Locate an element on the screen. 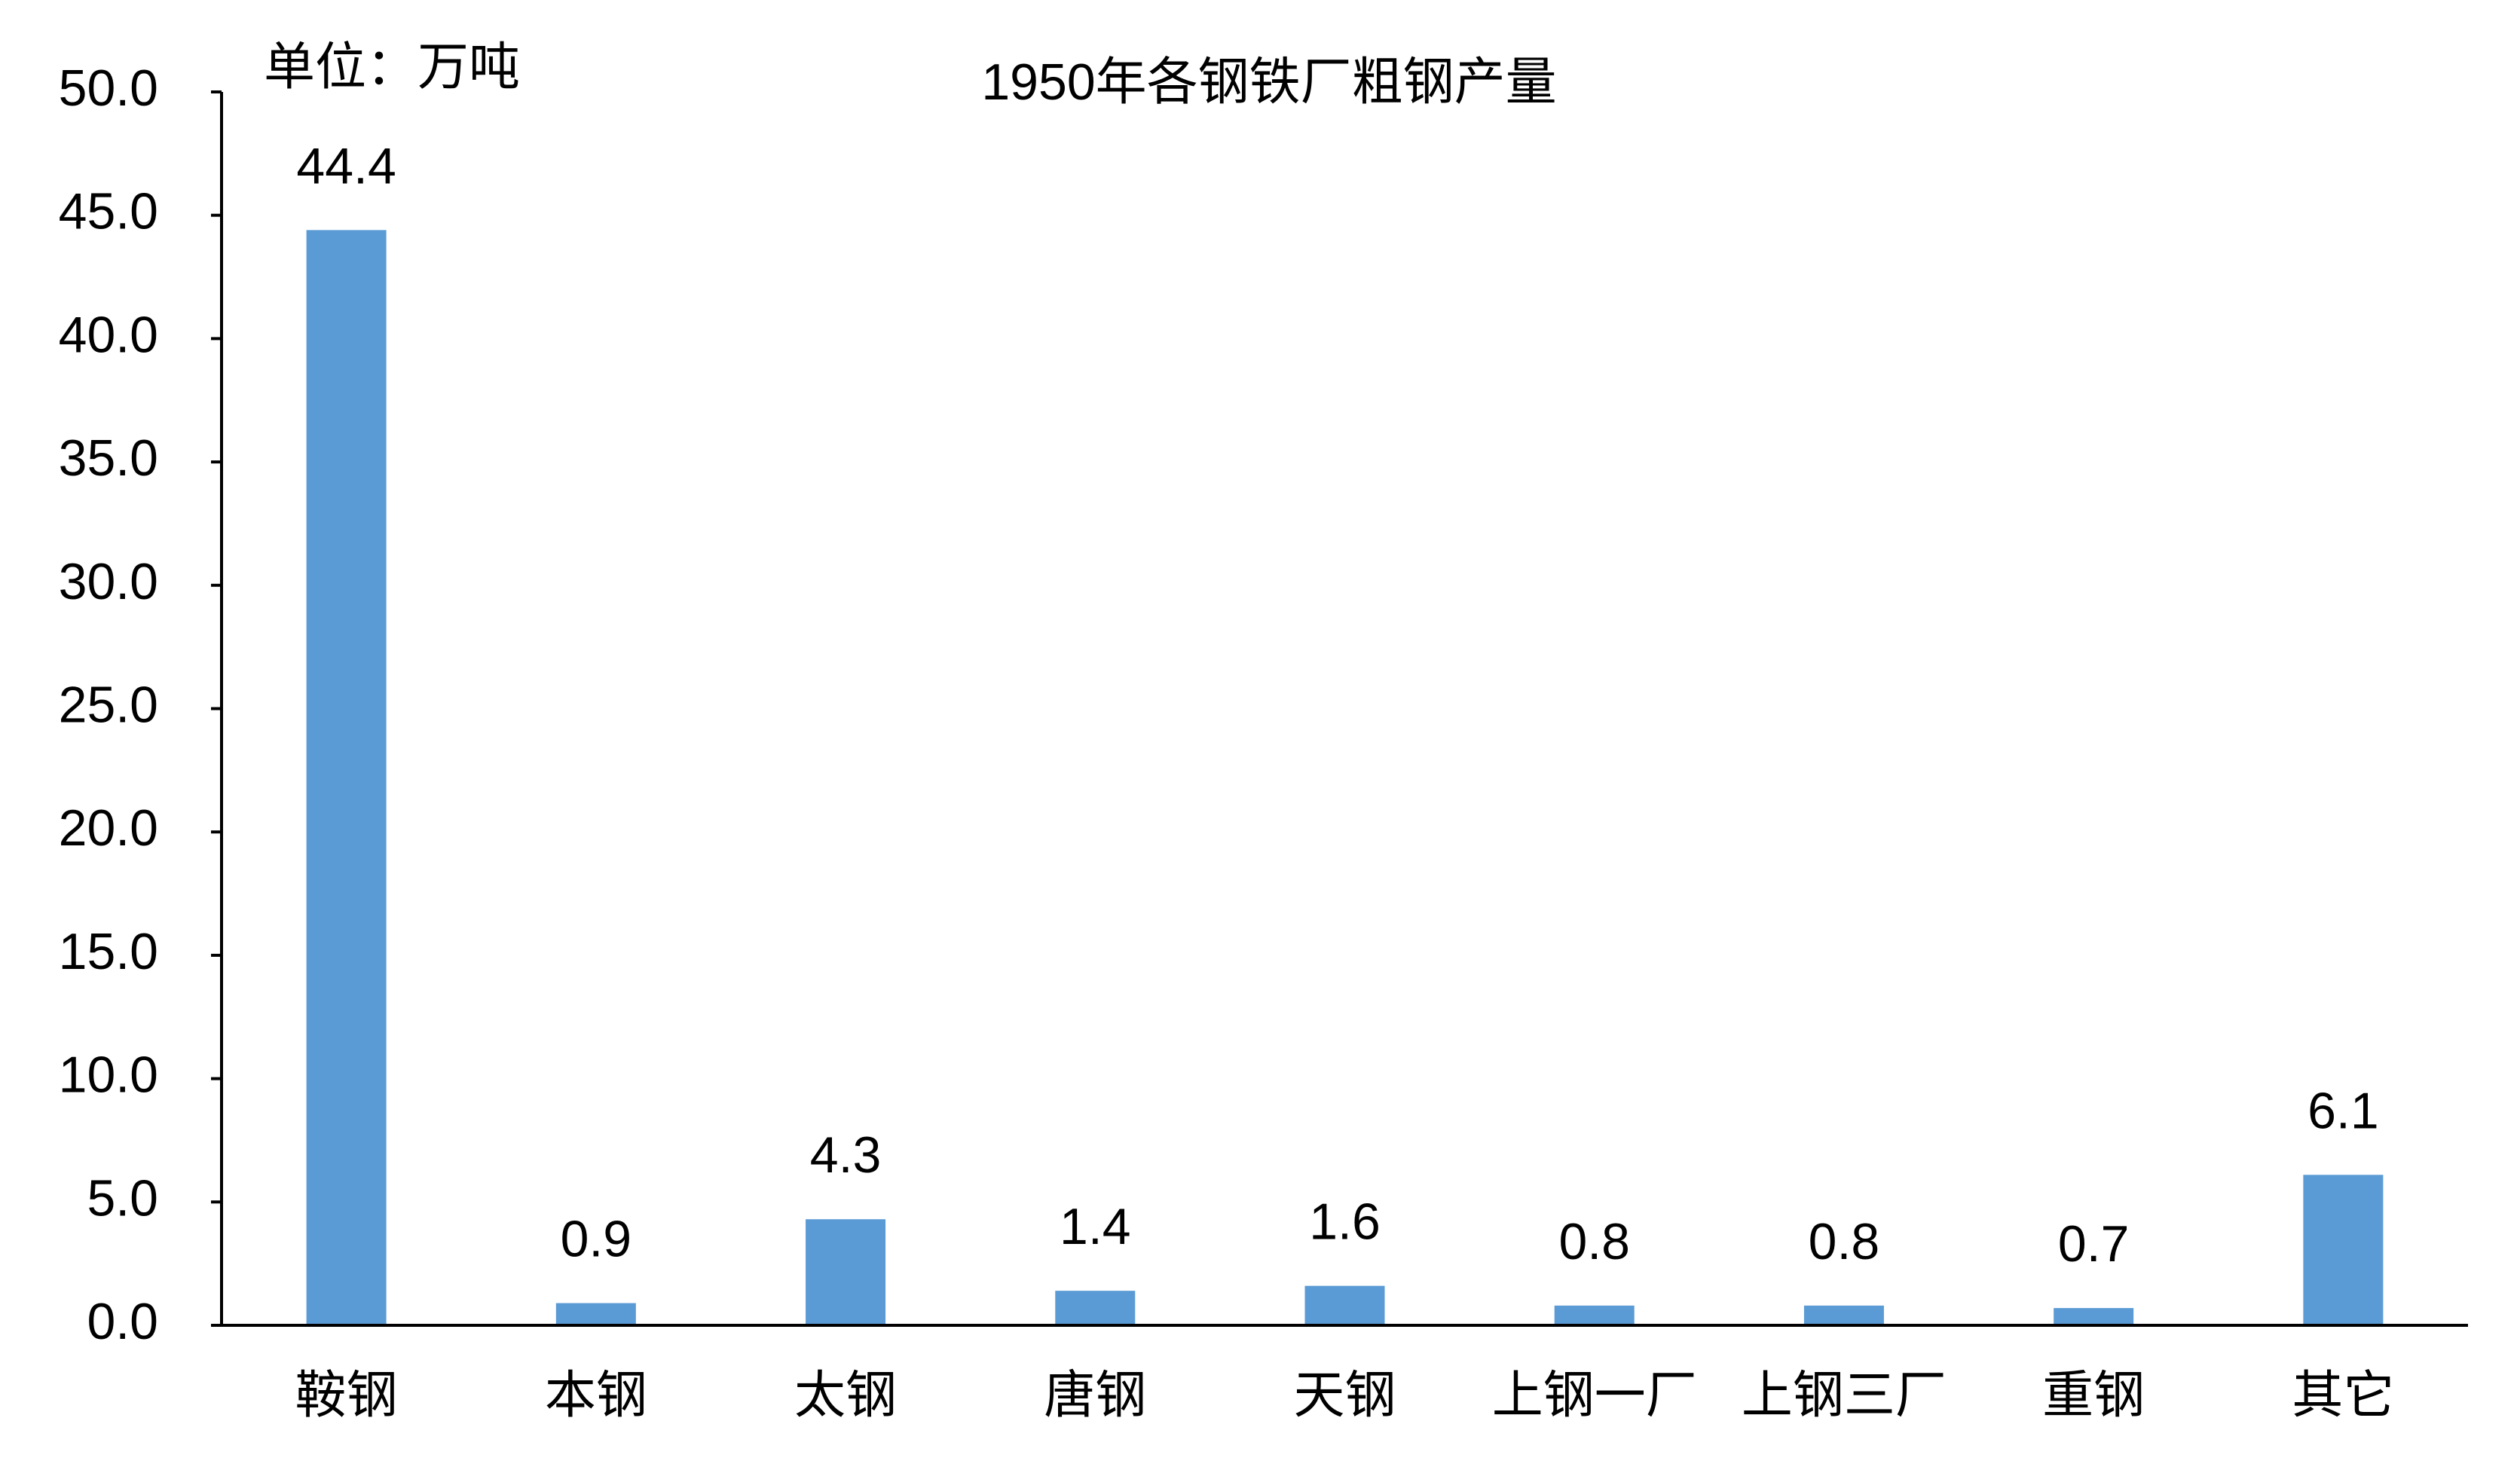  y-tick-label: 10.0 is located at coordinates (108, 1075).